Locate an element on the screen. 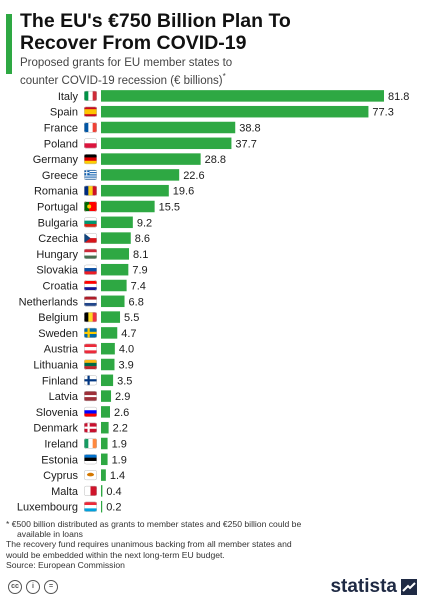 This screenshot has width=427, height=601. value-label-croatia: 7.4 is located at coordinates (138, 287).